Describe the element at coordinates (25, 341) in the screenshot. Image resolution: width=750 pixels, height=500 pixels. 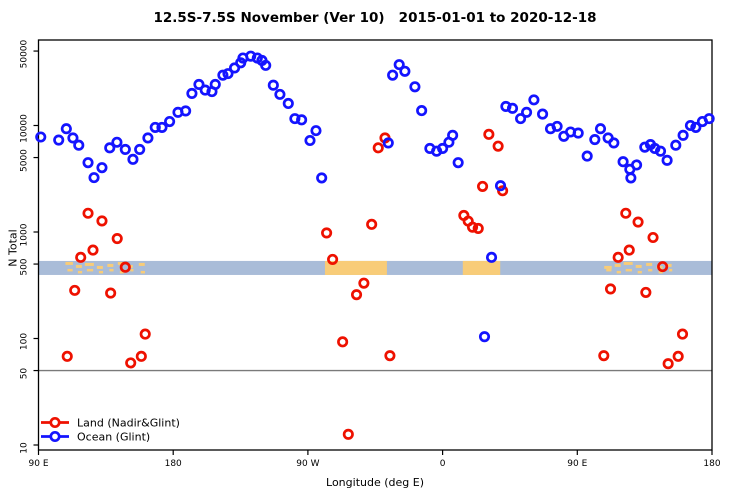
I see `y-tick-label: 100` at that location.